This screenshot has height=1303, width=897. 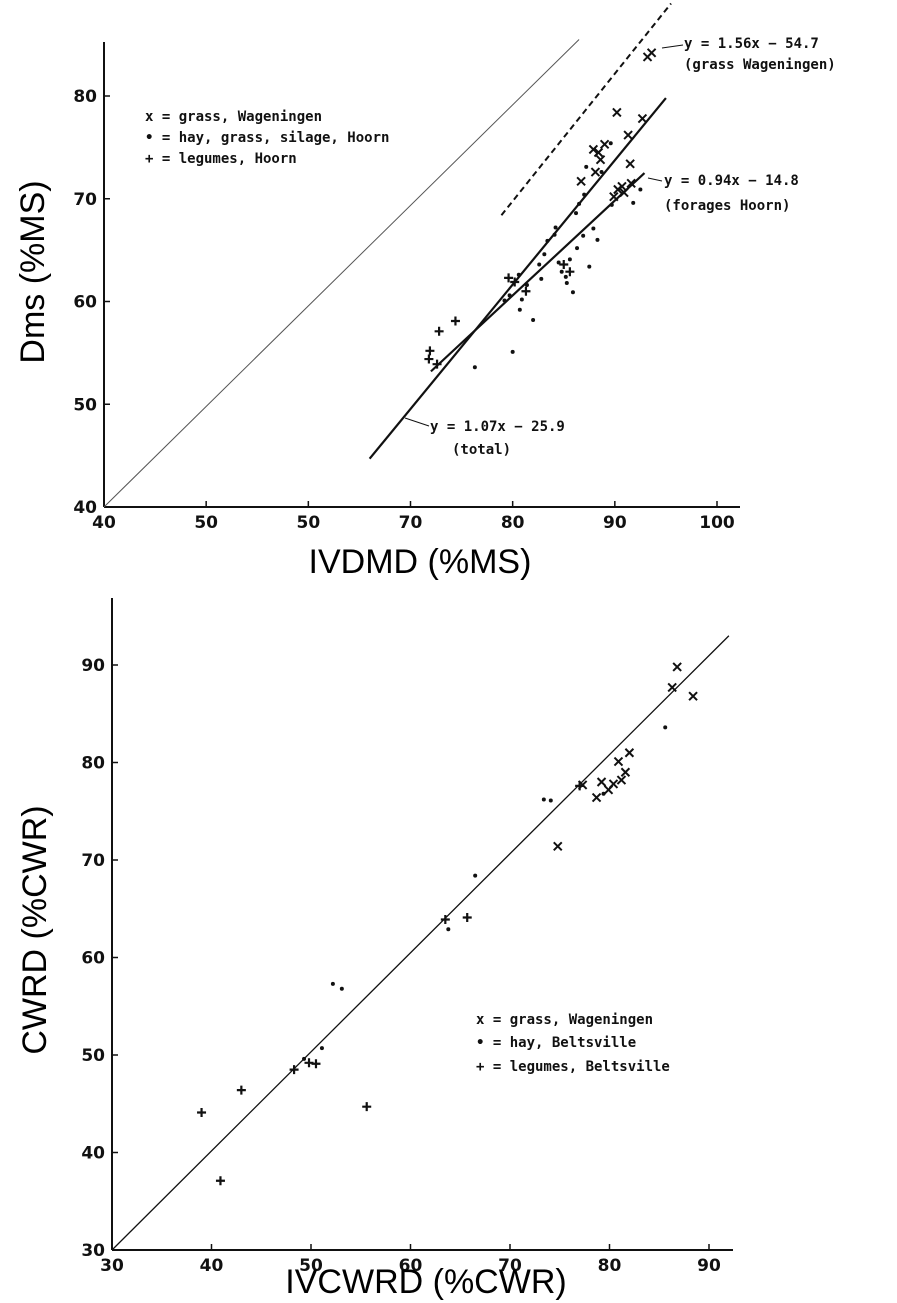 What do you see at coordinates (760, 65) in the screenshot?
I see `annotation-grass-label: (grass Wageningen)` at bounding box center [760, 65].